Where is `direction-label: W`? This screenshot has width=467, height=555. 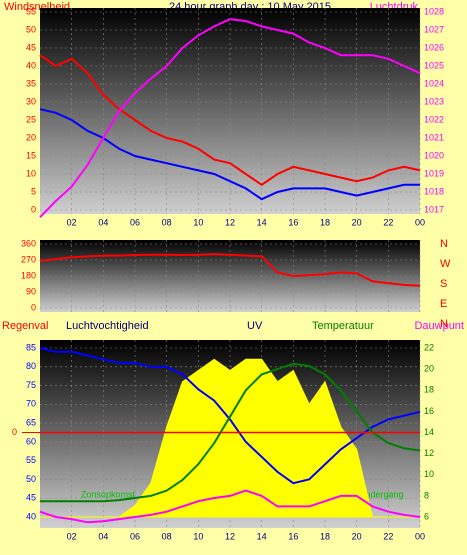
direction-label: W is located at coordinates (445, 264).